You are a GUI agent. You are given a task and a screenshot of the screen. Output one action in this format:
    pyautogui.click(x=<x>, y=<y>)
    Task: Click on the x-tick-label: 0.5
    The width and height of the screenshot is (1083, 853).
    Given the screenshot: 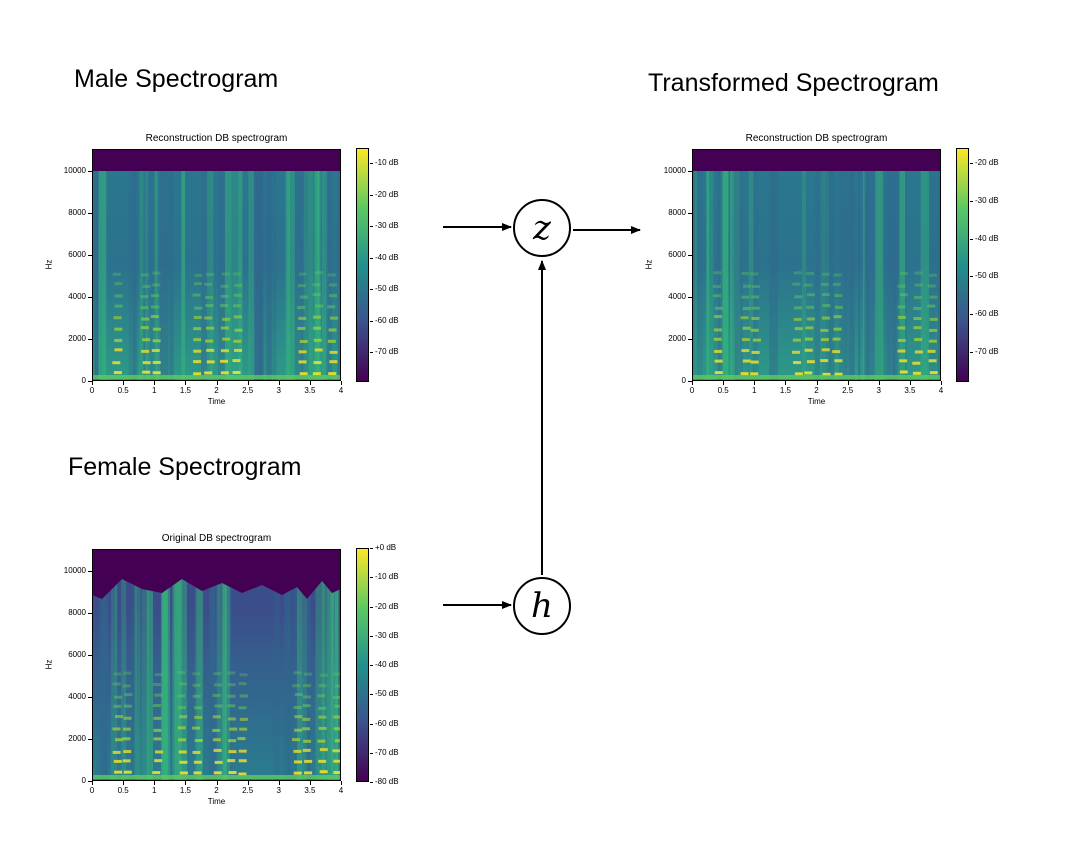 What is the action you would take?
    pyautogui.click(x=123, y=790)
    